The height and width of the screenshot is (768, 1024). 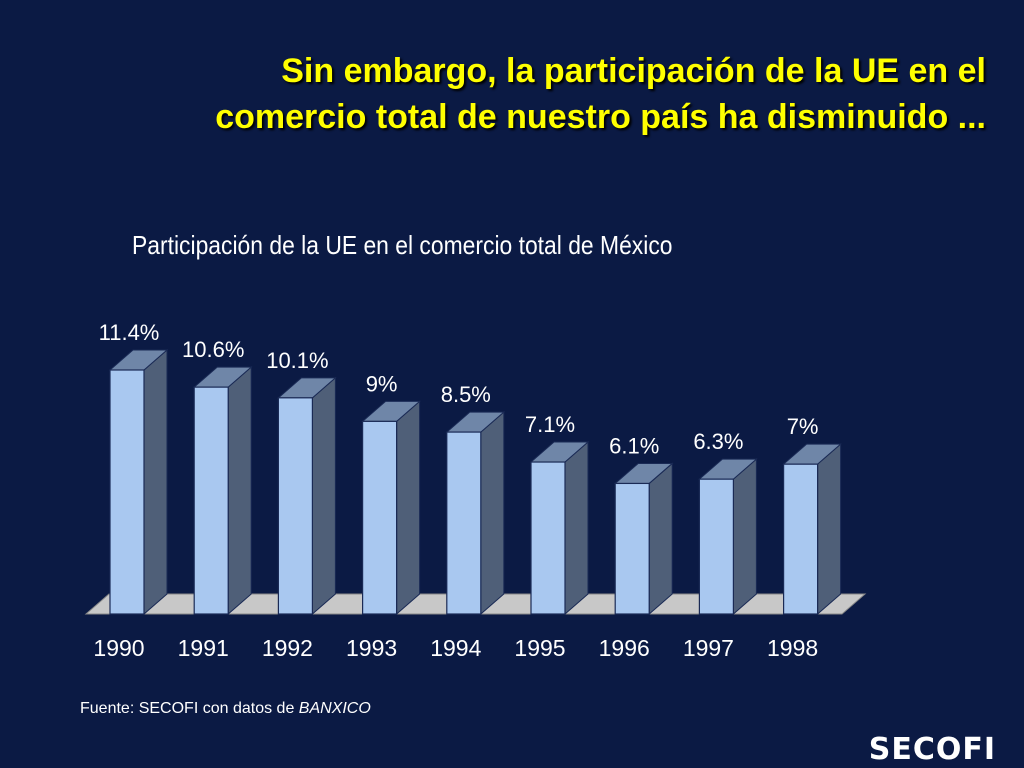 I want to click on bar-side-1998, so click(x=829, y=529).